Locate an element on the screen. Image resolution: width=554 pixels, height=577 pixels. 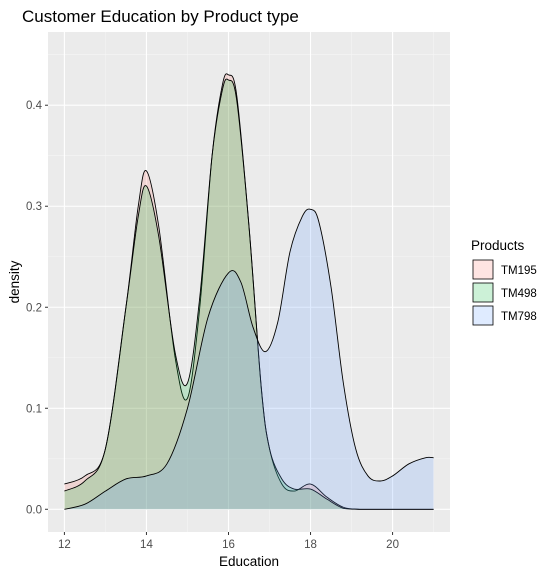
y-axis: 0.0 0.1 0.2 0.3 0.4 is located at coordinates (37, 308).